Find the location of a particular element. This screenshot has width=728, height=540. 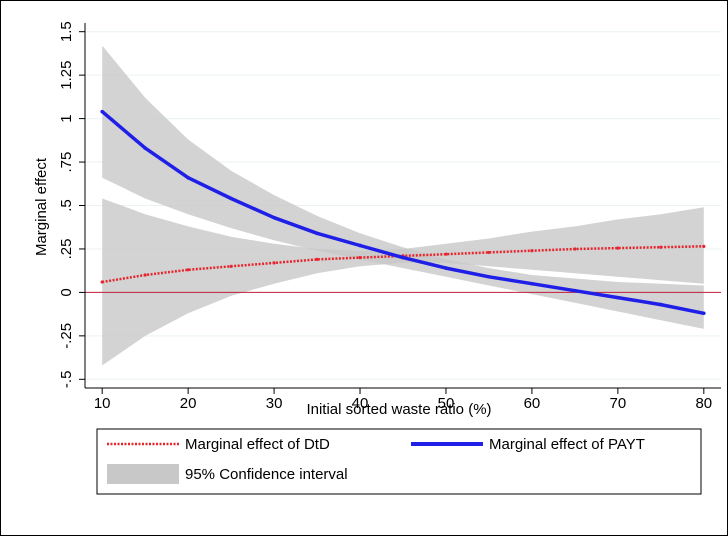

x-tick-label: 40 is located at coordinates (360, 403).